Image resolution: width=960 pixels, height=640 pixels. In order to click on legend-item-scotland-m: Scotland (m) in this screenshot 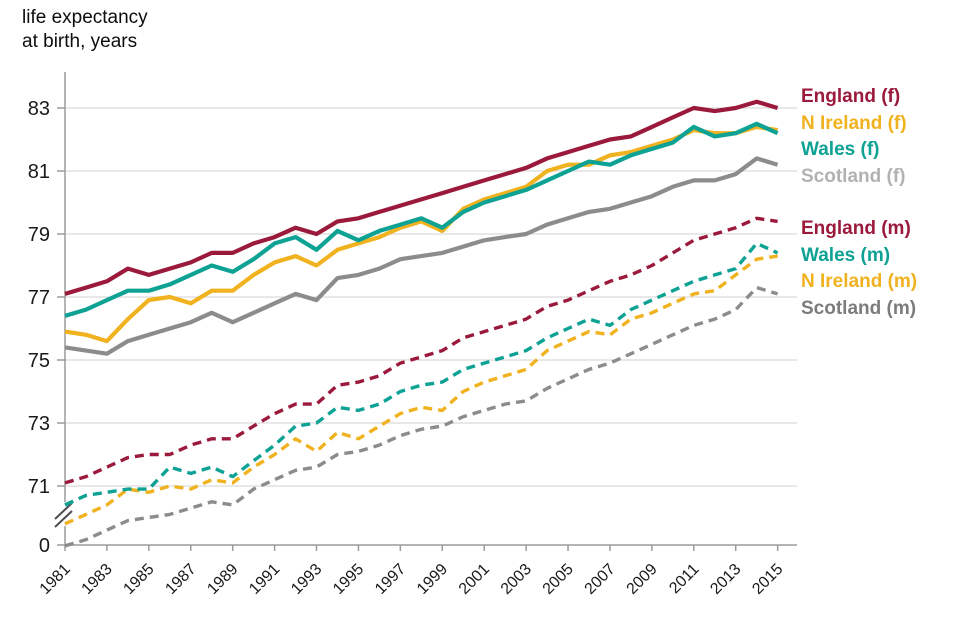, I will do `click(859, 308)`.